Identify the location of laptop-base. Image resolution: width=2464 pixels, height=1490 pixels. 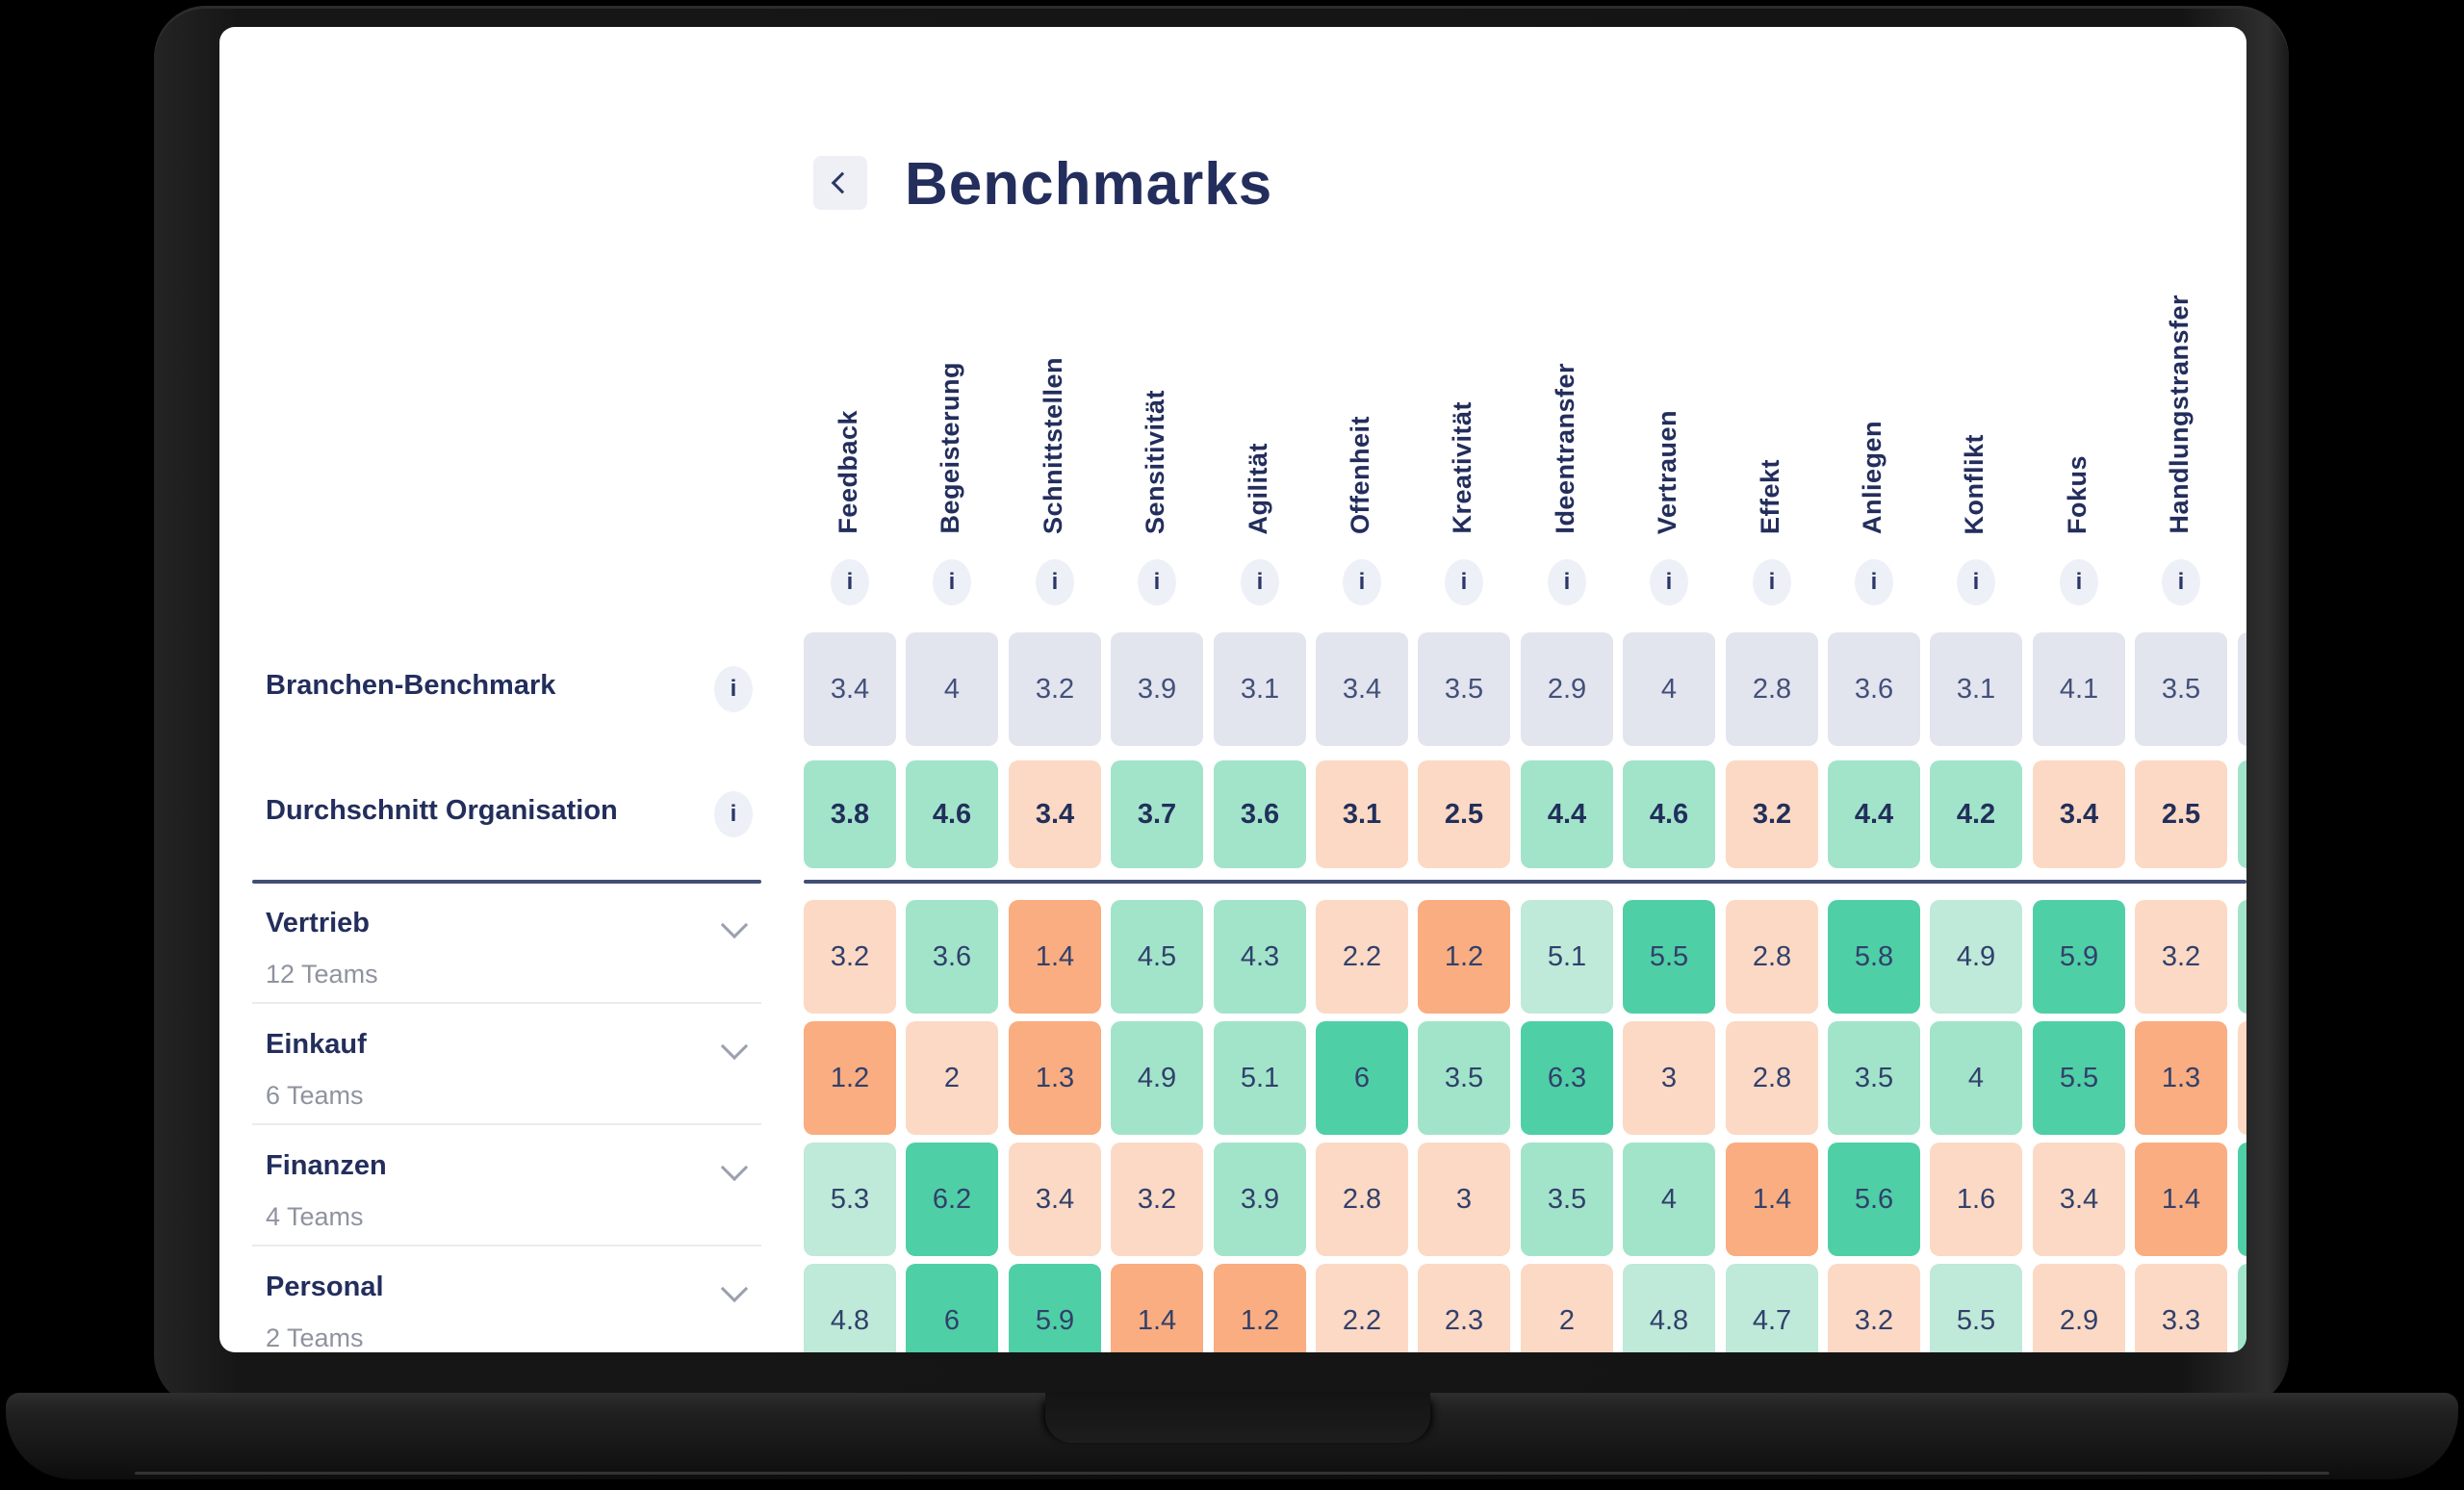
(1232, 1436).